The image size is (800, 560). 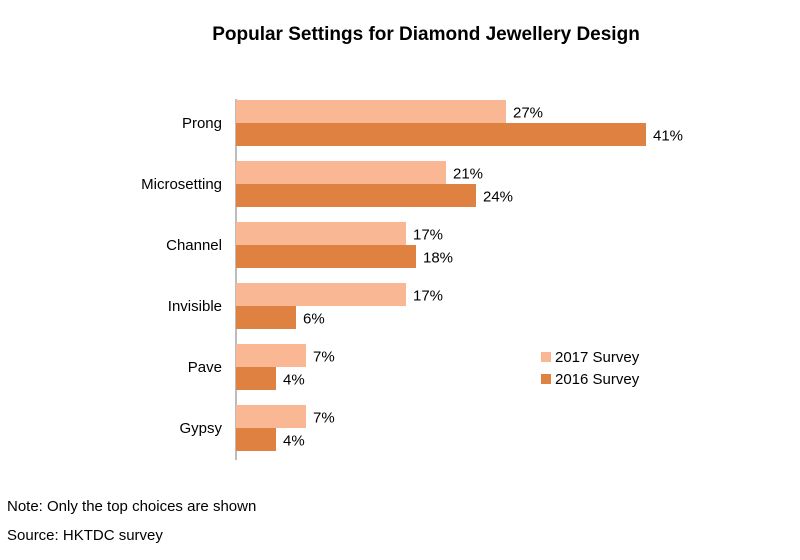 I want to click on bar-invisible-2016-survey, so click(x=266, y=317).